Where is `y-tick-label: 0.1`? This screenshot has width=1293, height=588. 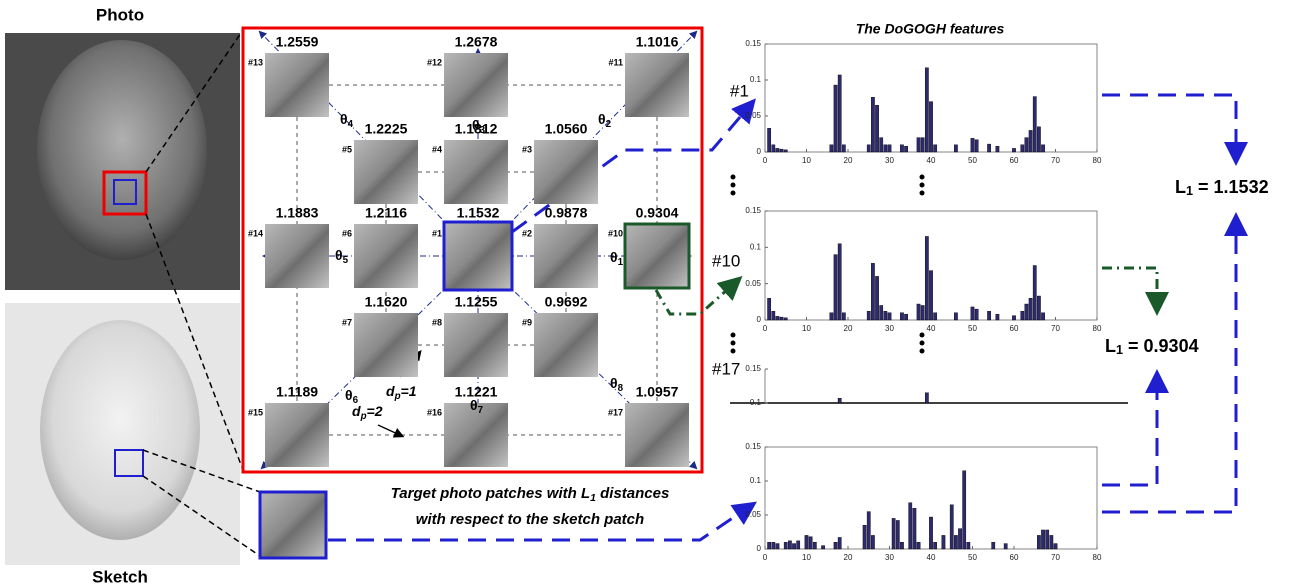 y-tick-label: 0.1 is located at coordinates (756, 79).